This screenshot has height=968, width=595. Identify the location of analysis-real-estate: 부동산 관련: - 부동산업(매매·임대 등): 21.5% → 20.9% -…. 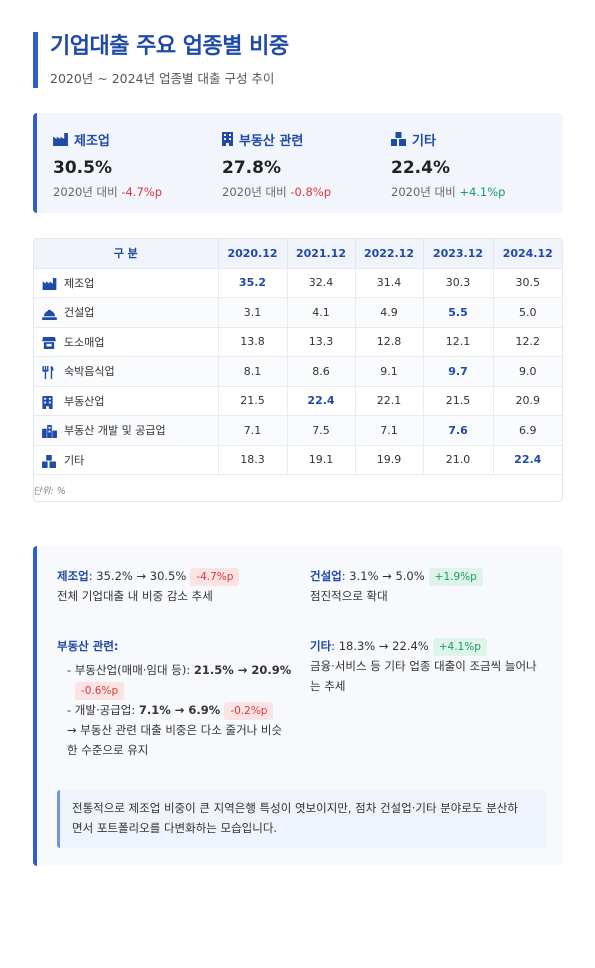
(179, 698).